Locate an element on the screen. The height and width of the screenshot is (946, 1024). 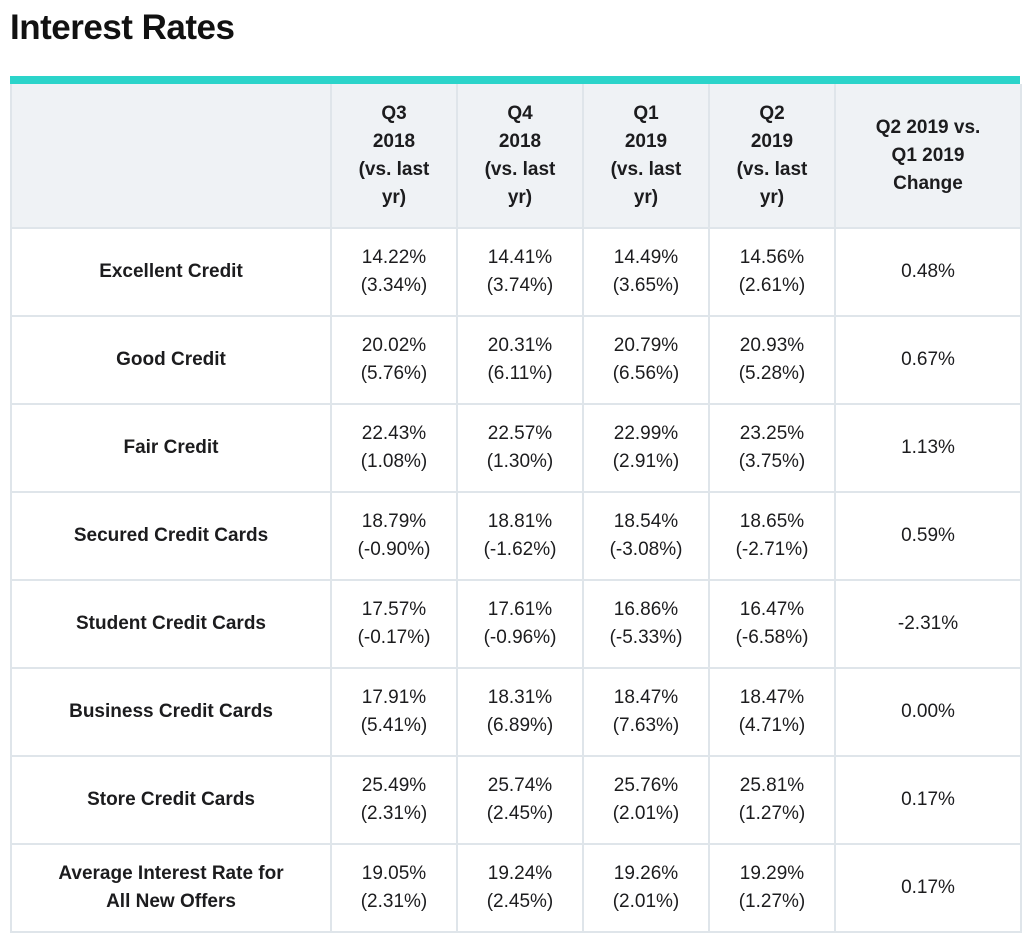
rate-cell: 20.79% (6.56%) is located at coordinates (646, 360).